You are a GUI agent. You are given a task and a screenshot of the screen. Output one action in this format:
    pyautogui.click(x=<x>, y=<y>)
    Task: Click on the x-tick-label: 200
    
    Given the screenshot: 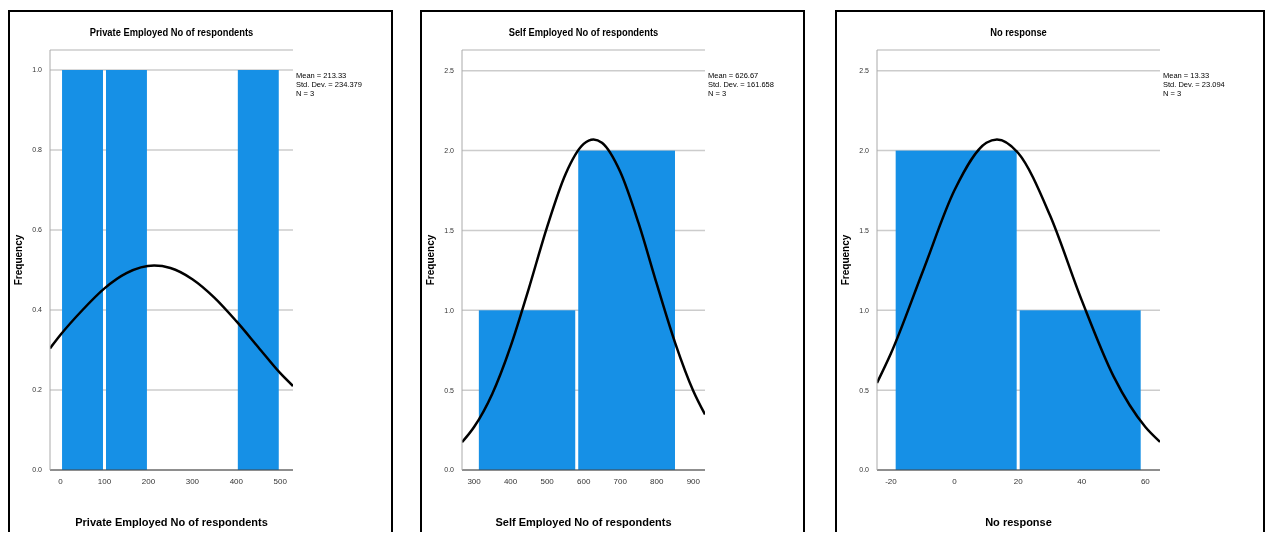 What is the action you would take?
    pyautogui.click(x=148, y=481)
    